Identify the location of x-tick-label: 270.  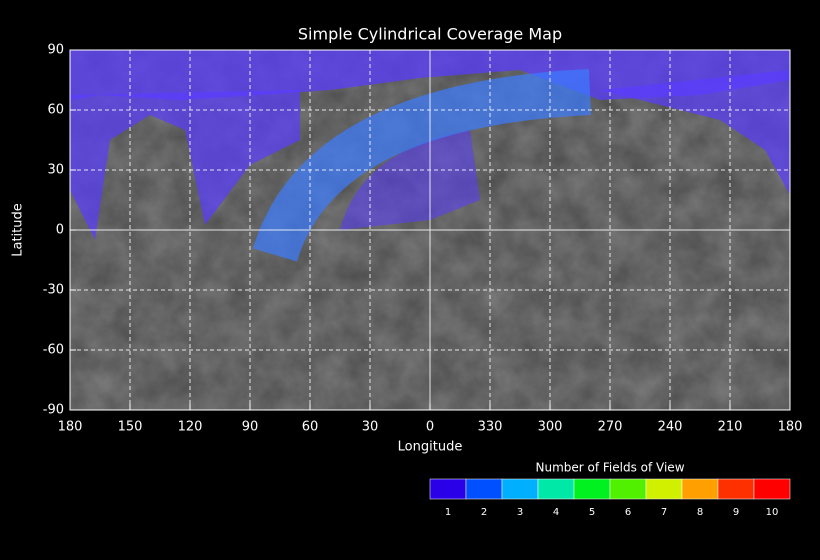
(610, 427).